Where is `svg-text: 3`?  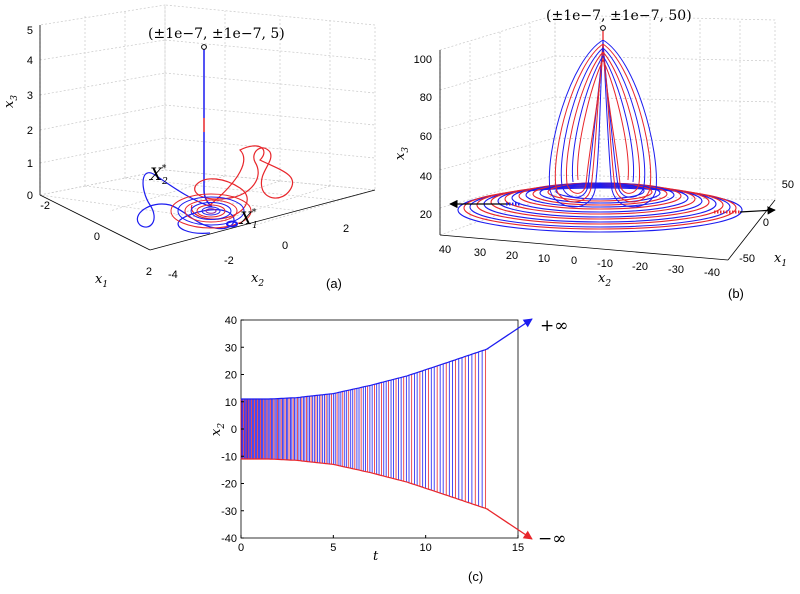 svg-text: 3 is located at coordinates (30, 96).